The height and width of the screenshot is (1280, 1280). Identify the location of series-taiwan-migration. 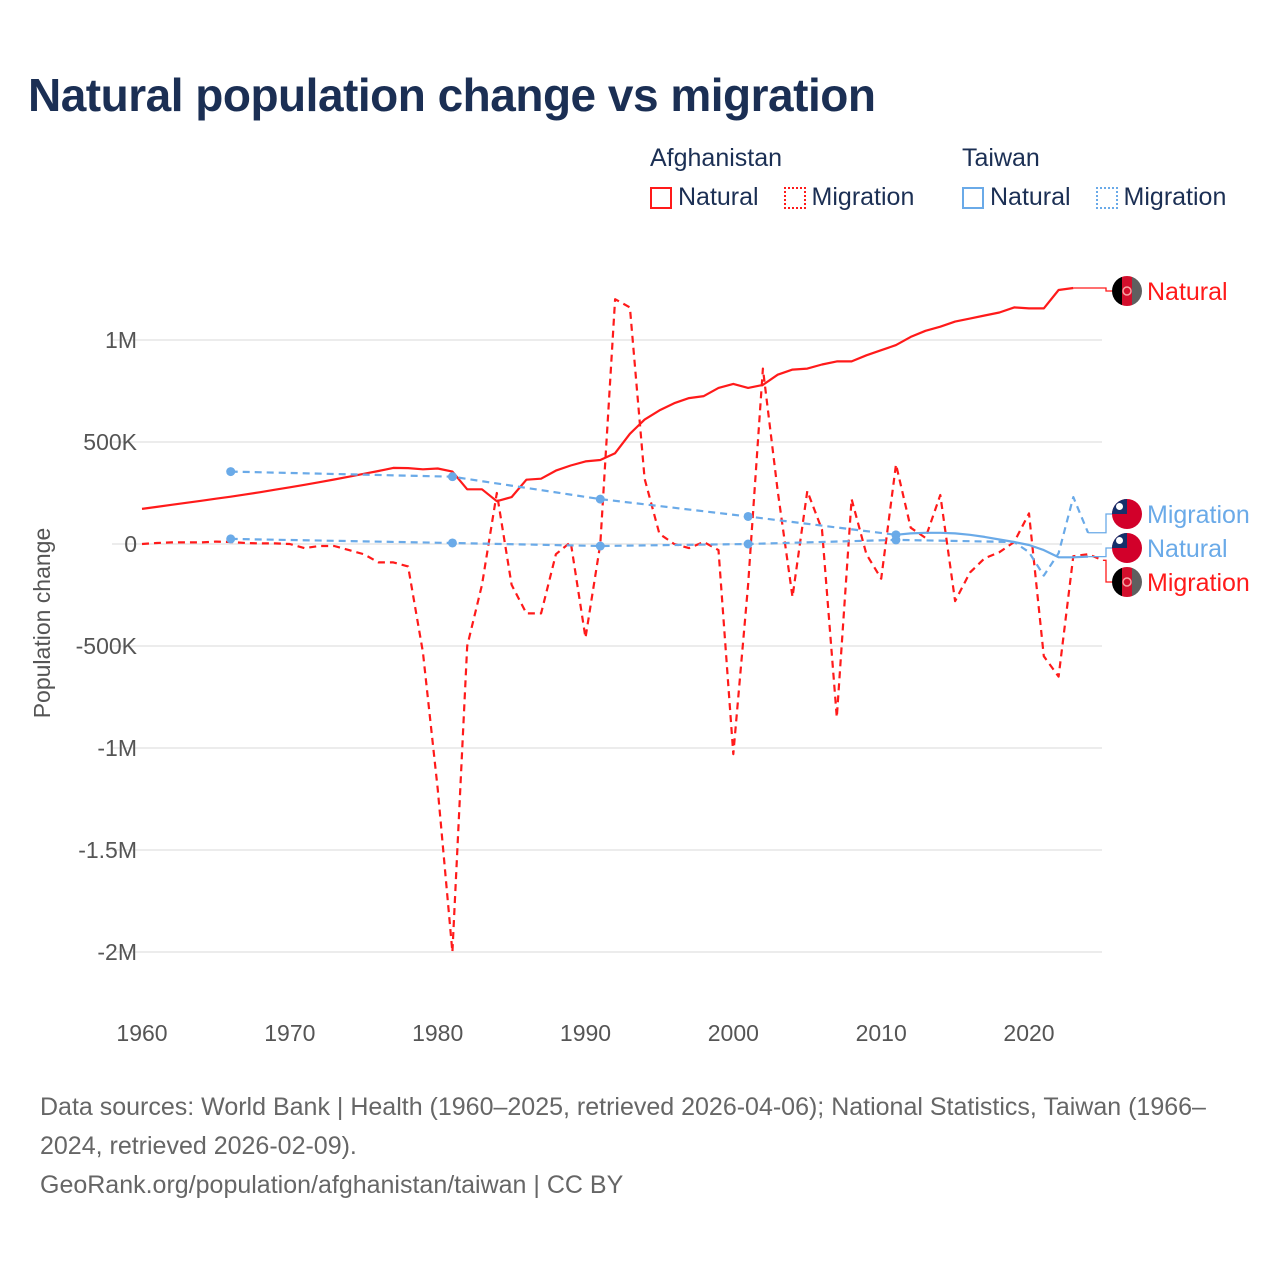
(658, 536).